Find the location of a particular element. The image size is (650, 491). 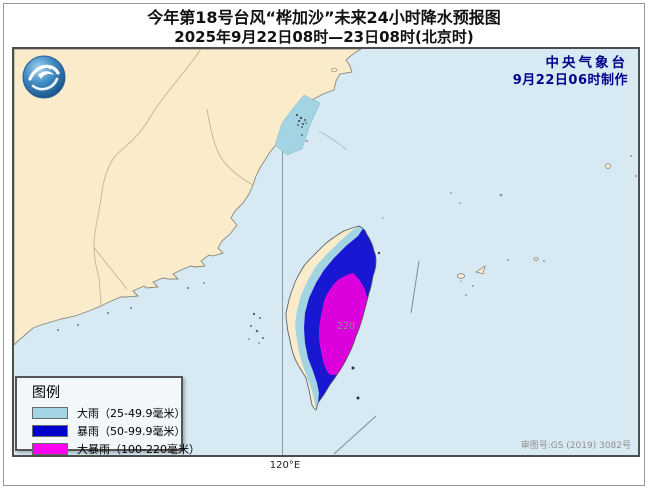

legend-row-heavy-rain: 大雨（25-49.9毫米） is located at coordinates (101, 413).